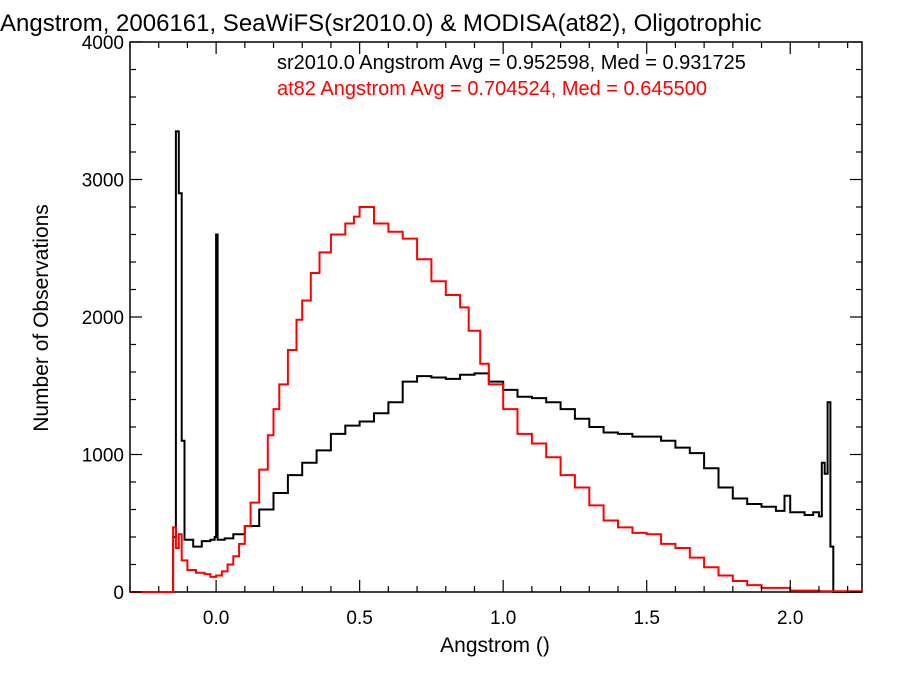  I want to click on y-axis-label: Number of Observations, so click(41, 318).